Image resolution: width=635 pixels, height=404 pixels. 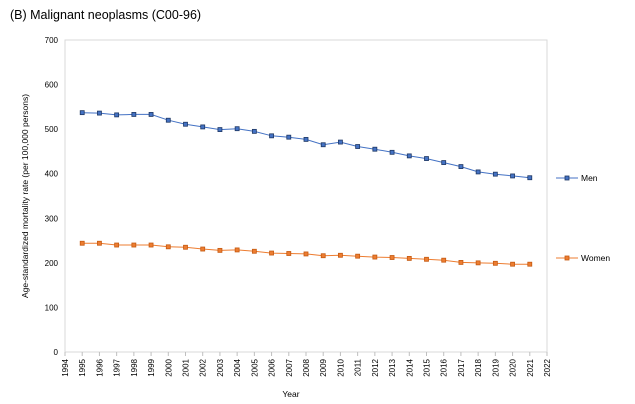 What do you see at coordinates (168, 367) in the screenshot?
I see `x-tick-label: 2000` at bounding box center [168, 367].